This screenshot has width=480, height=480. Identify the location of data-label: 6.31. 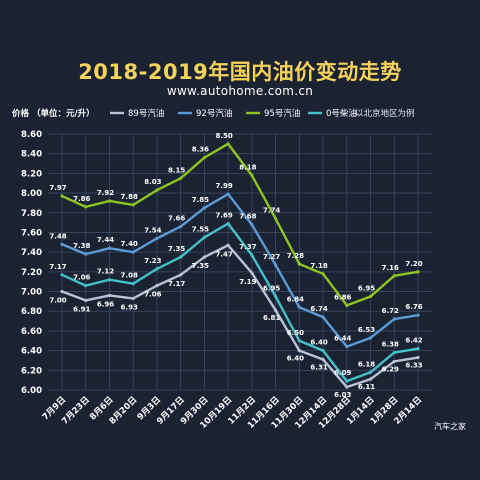
(318, 367).